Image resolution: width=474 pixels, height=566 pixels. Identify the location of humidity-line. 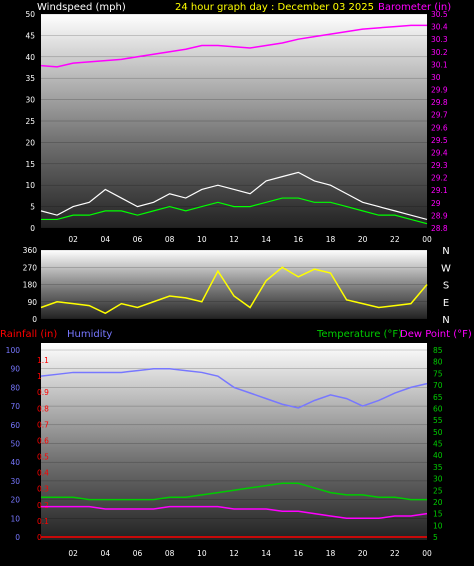
(234, 388).